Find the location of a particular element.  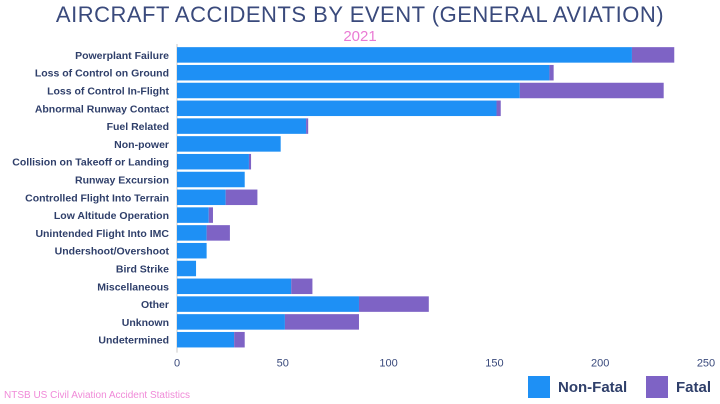

legend-item-fatal: Fatal is located at coordinates (678, 387).